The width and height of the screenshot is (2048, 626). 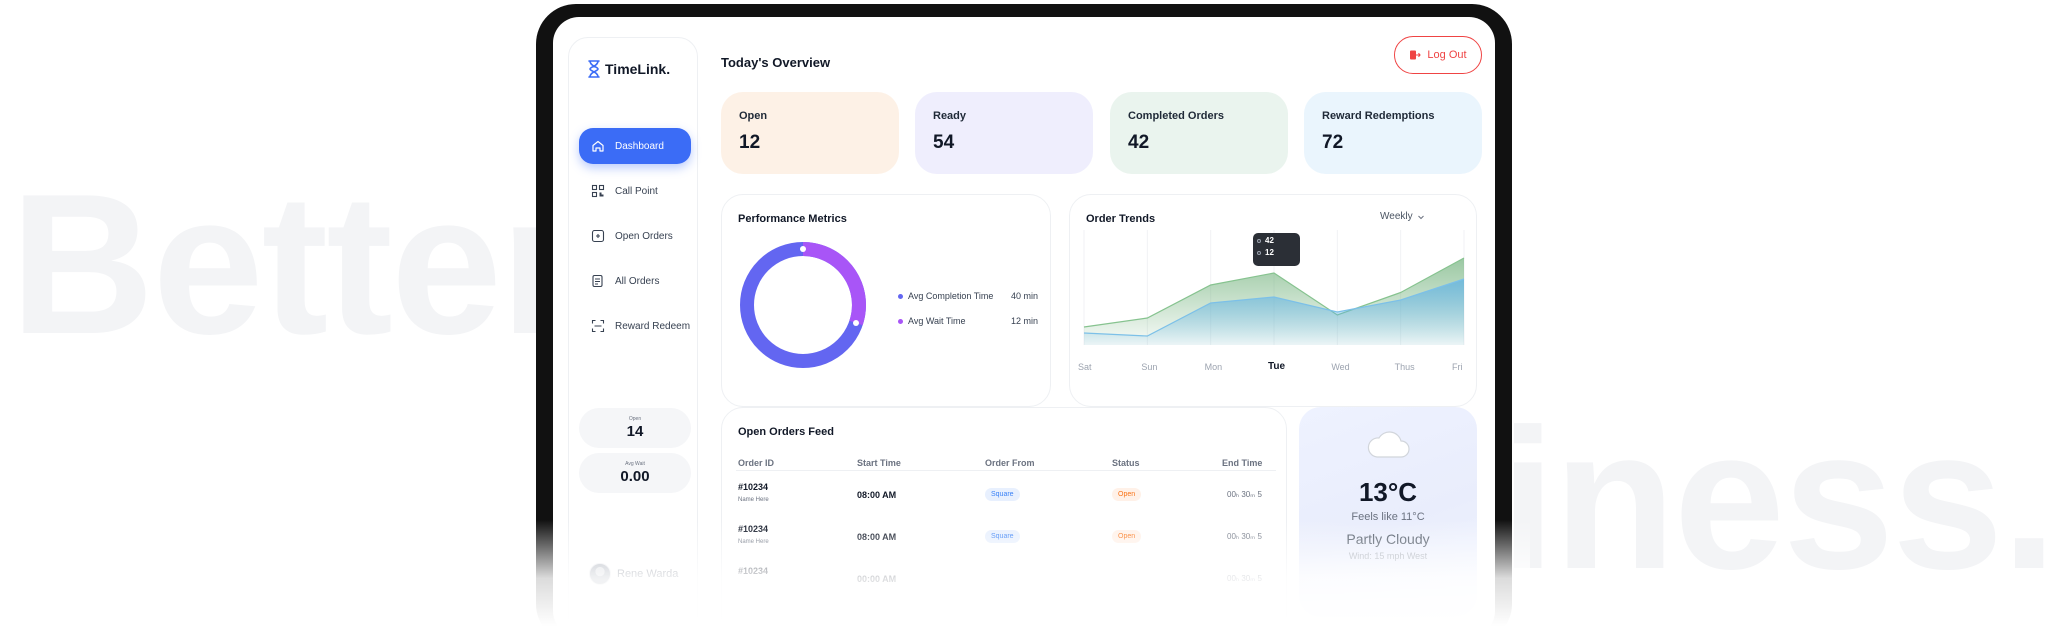 I want to click on card-value: 72, so click(x=1333, y=142).